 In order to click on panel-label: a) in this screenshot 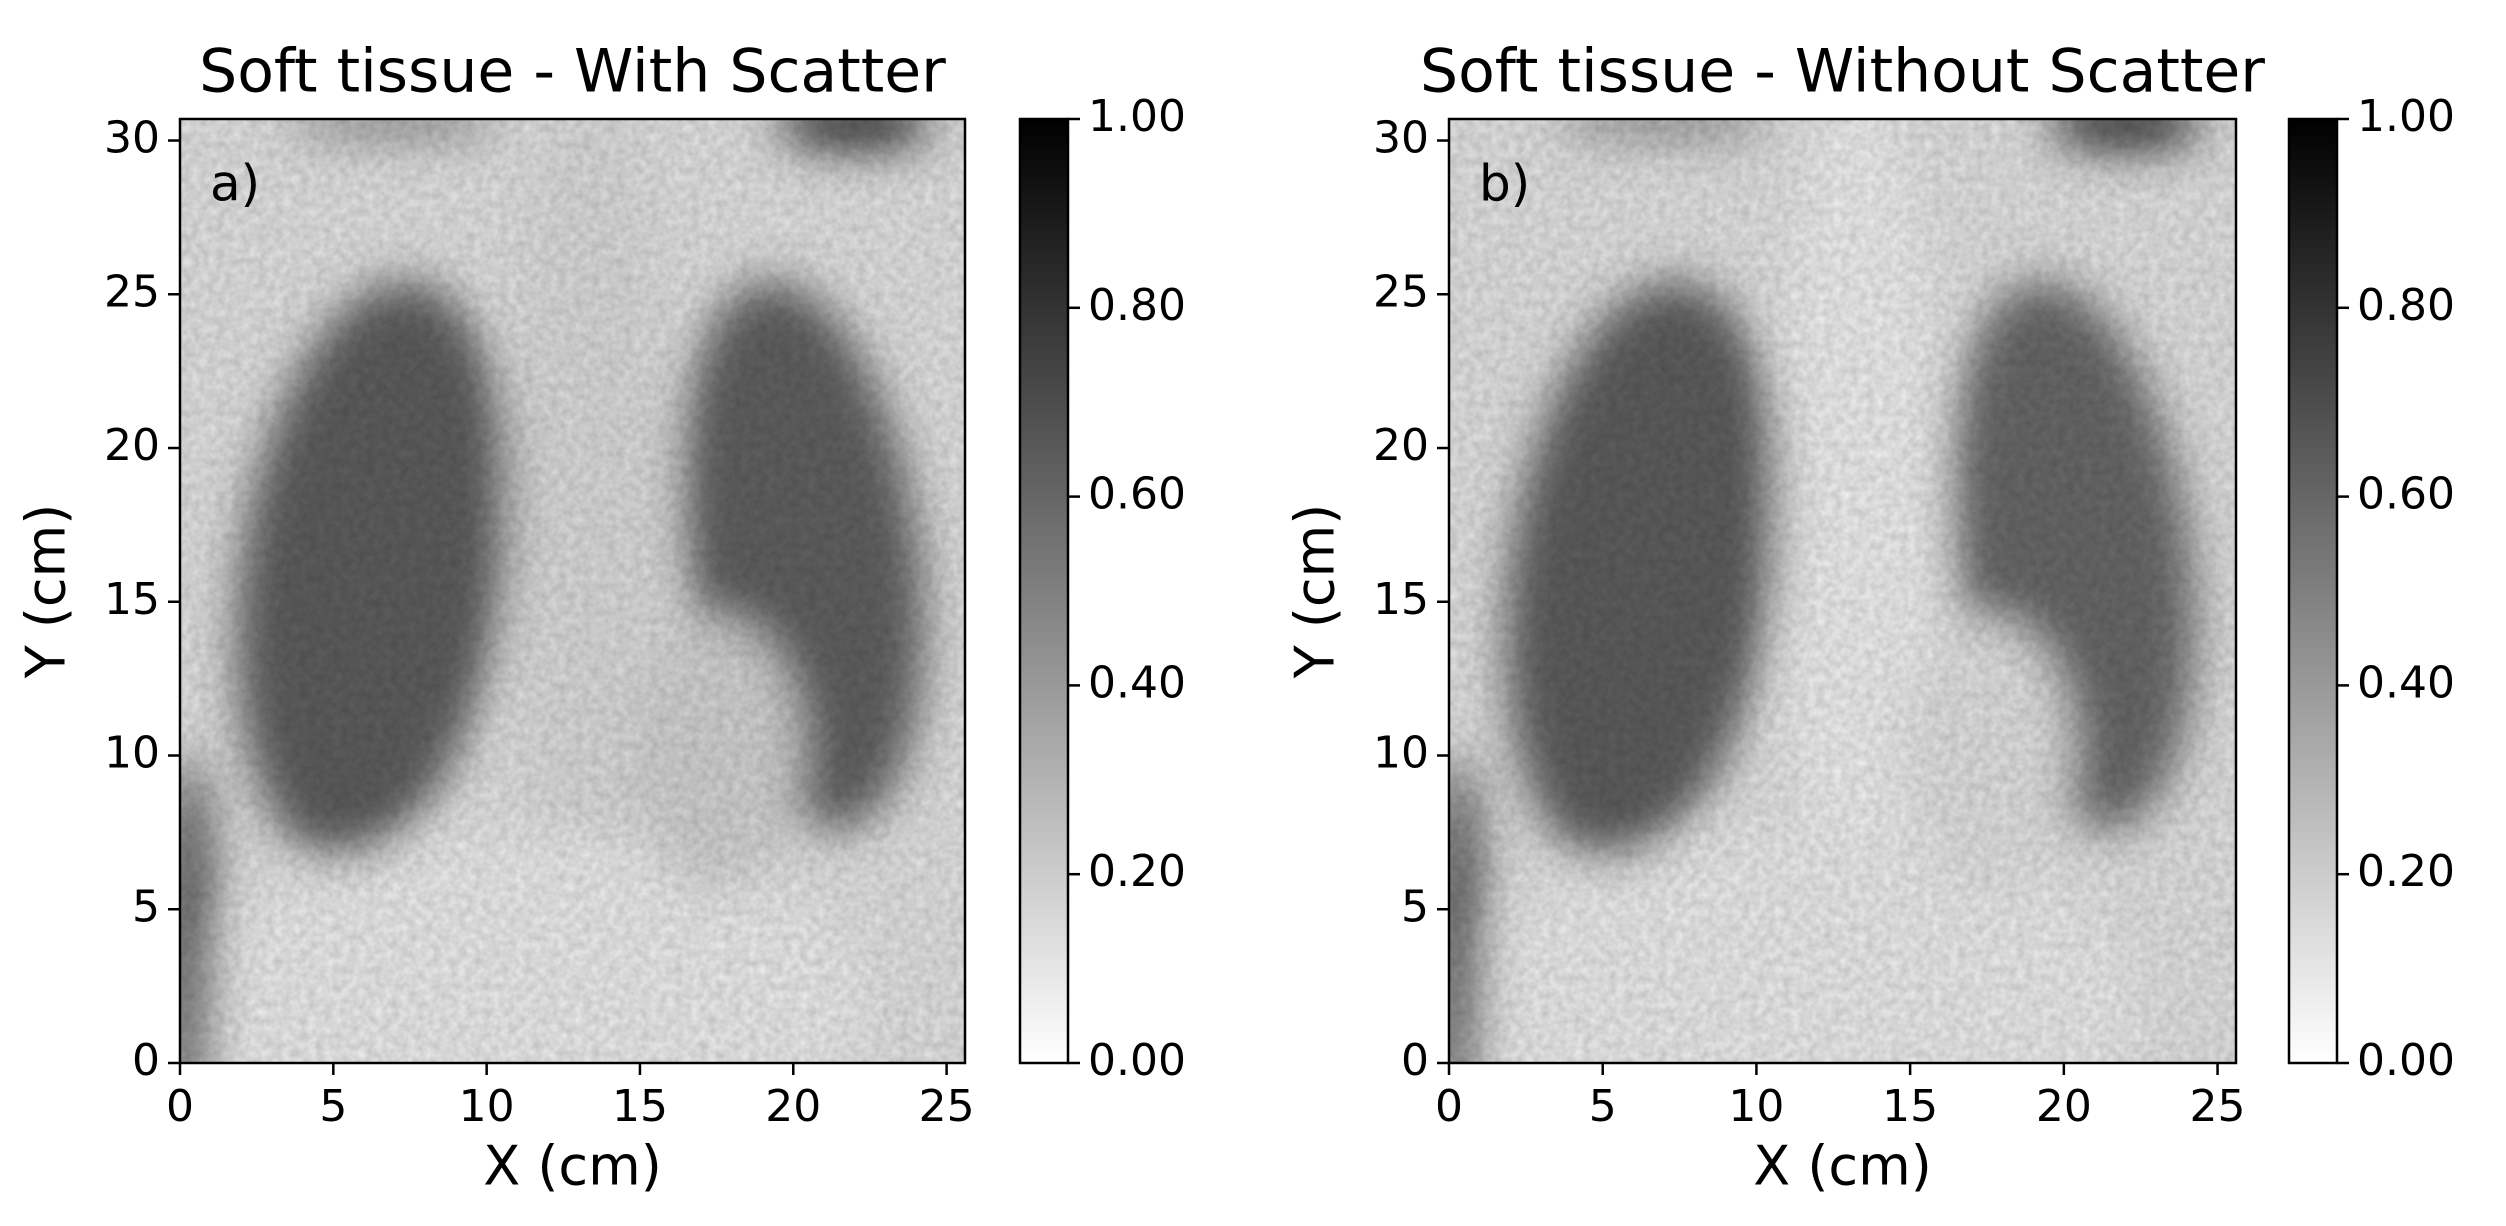, I will do `click(235, 184)`.